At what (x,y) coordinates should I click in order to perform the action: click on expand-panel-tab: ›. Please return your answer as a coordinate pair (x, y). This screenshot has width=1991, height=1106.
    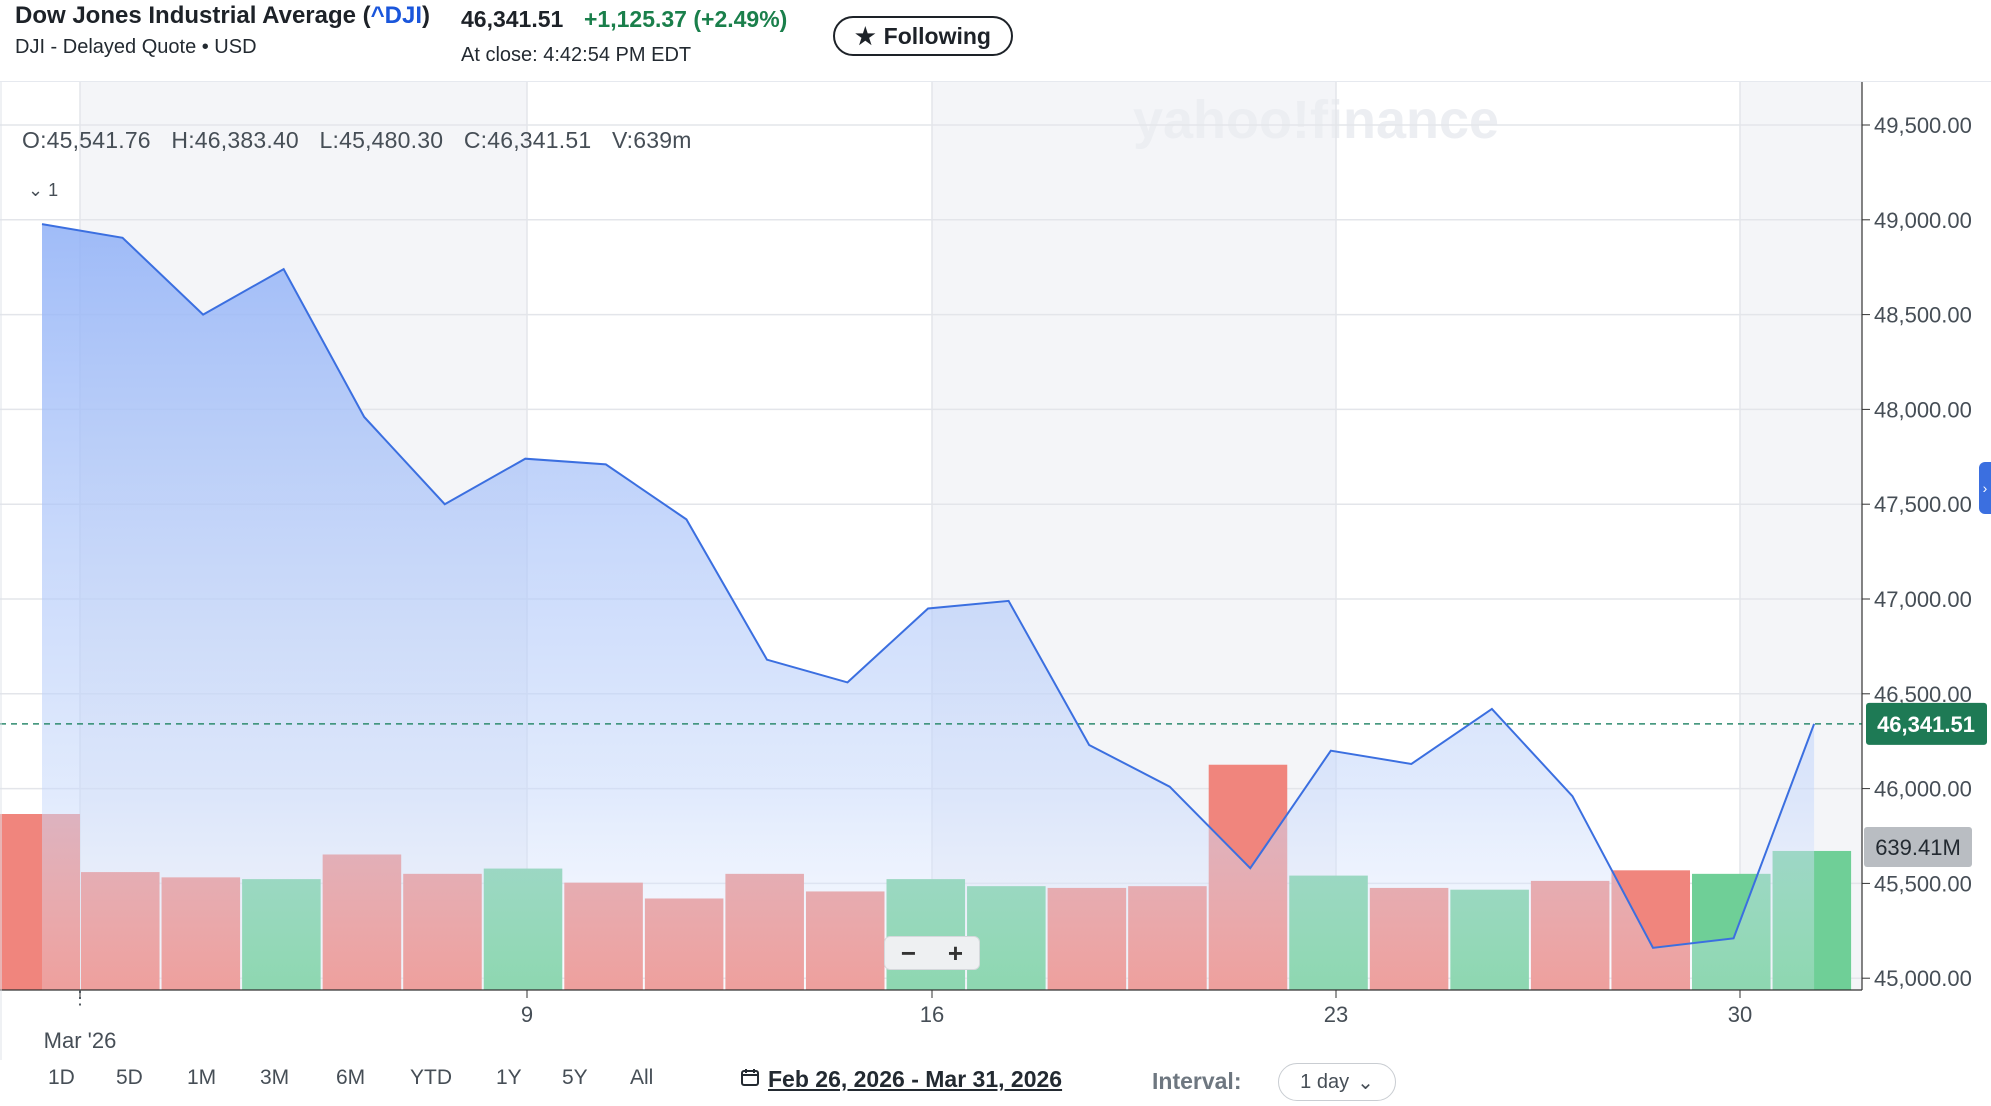
    Looking at the image, I should click on (1985, 488).